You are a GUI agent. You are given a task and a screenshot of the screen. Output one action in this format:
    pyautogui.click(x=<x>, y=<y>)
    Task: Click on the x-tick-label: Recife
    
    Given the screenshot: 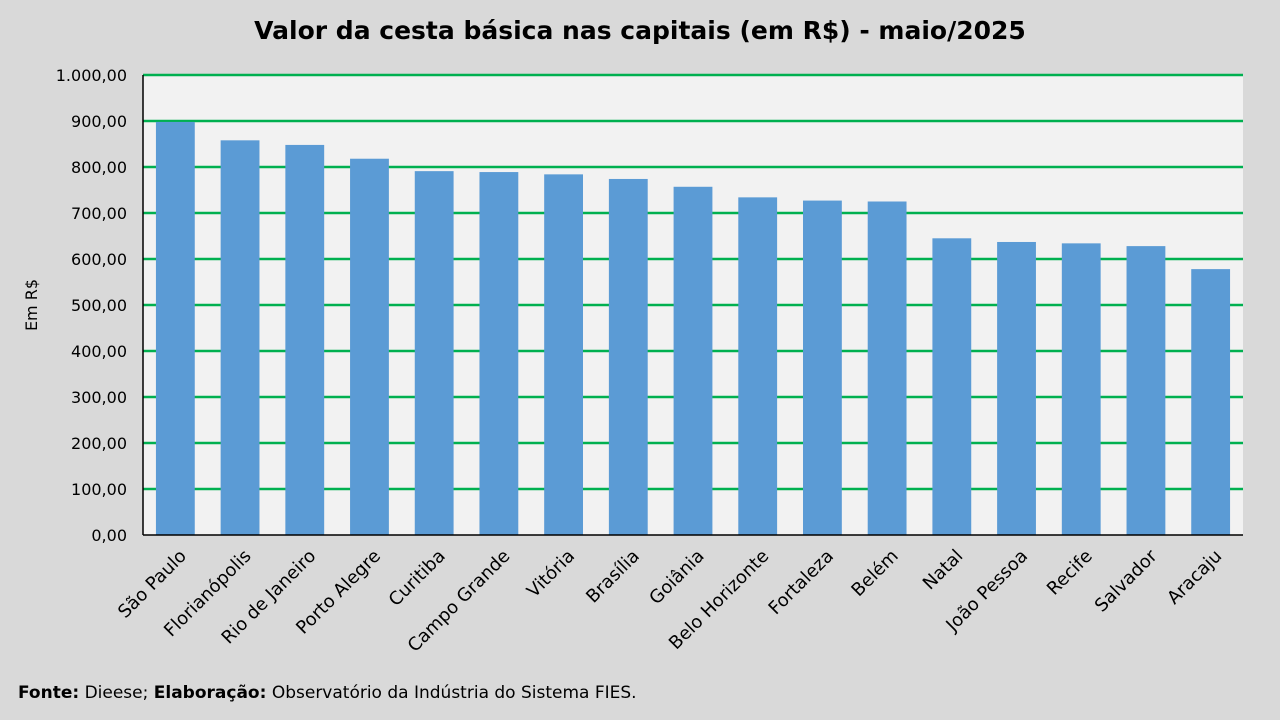 What is the action you would take?
    pyautogui.click(x=1070, y=573)
    